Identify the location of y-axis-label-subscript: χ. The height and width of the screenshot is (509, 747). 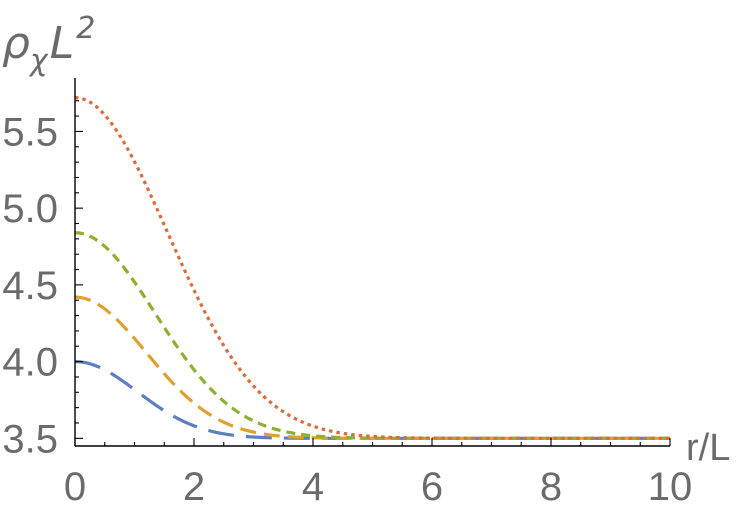
(38, 60).